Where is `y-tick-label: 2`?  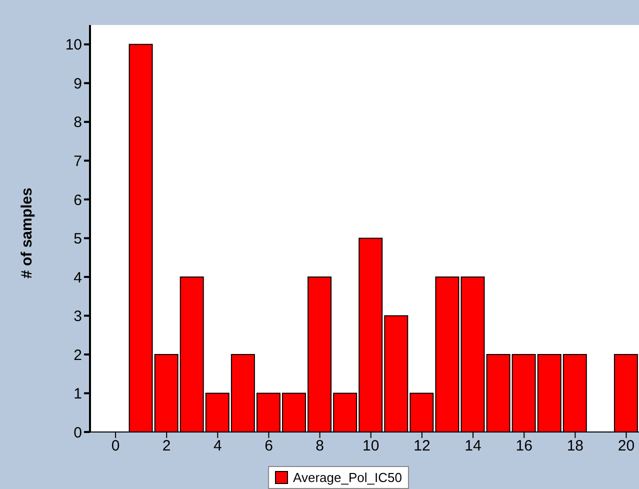 y-tick-label: 2 is located at coordinates (78, 355).